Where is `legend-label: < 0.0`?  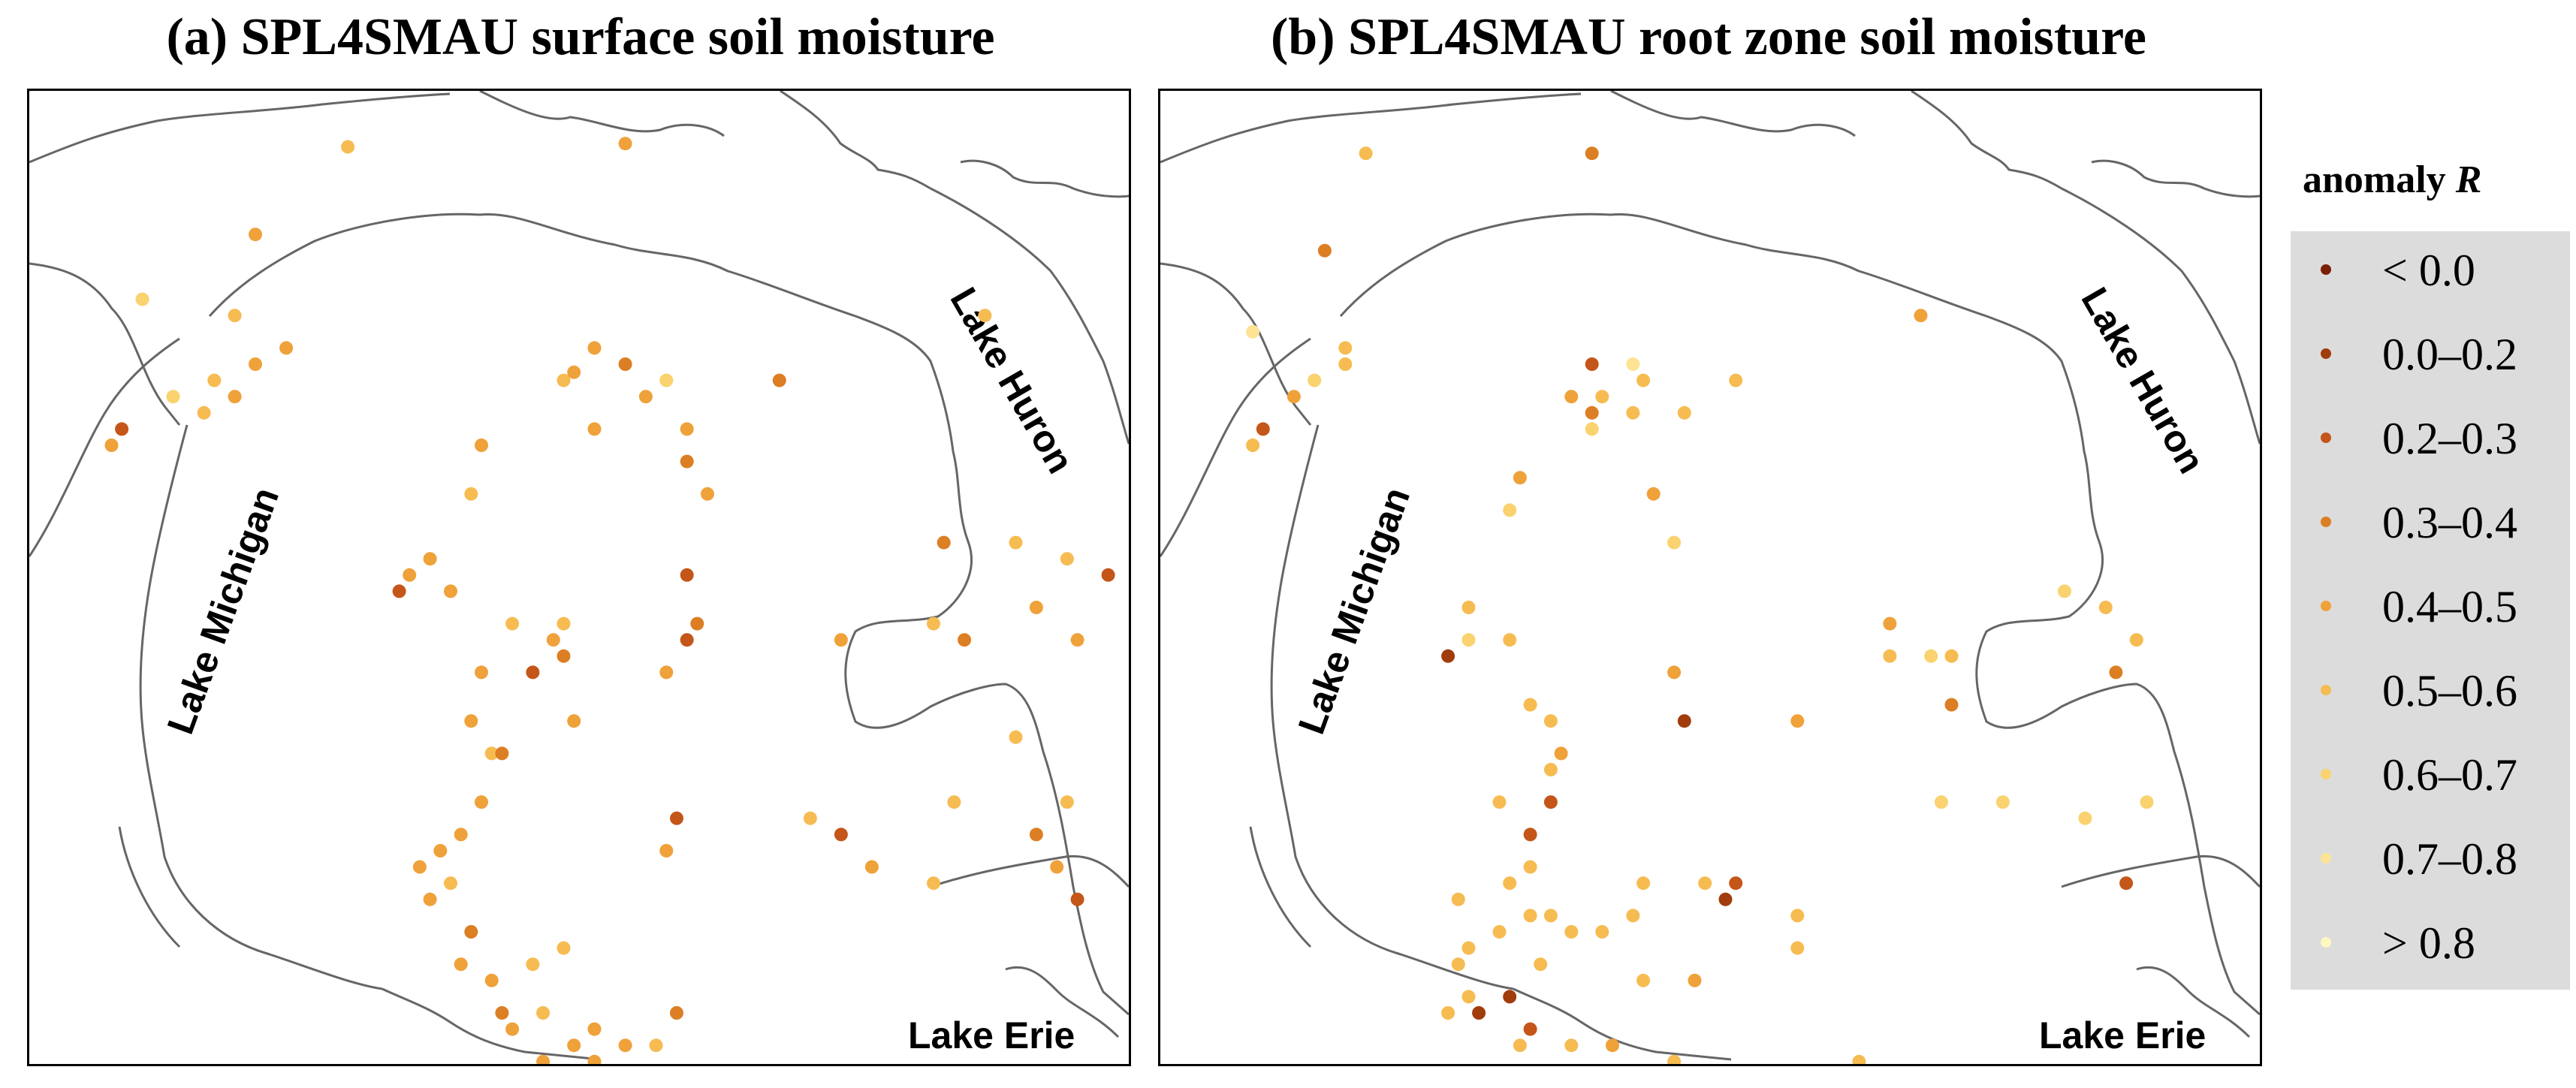
legend-label: < 0.0 is located at coordinates (2428, 270).